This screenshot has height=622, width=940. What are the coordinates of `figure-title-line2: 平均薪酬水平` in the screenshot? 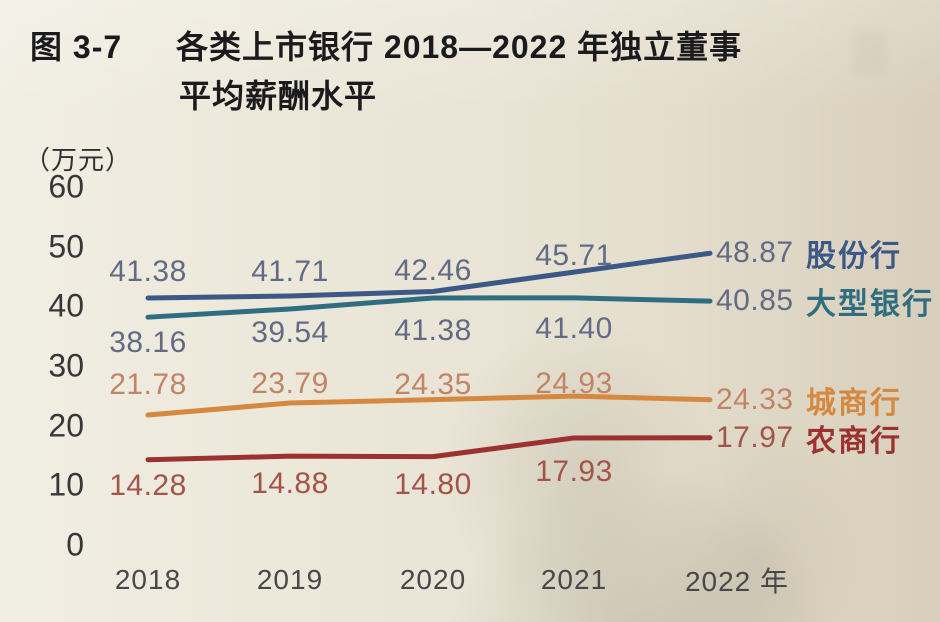 It's located at (278, 96).